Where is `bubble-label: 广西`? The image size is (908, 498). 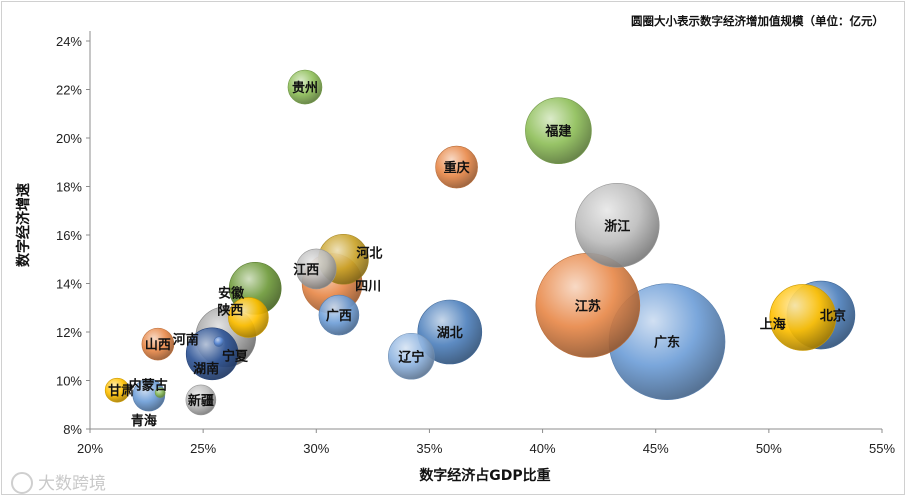 bubble-label: 广西 is located at coordinates (339, 316).